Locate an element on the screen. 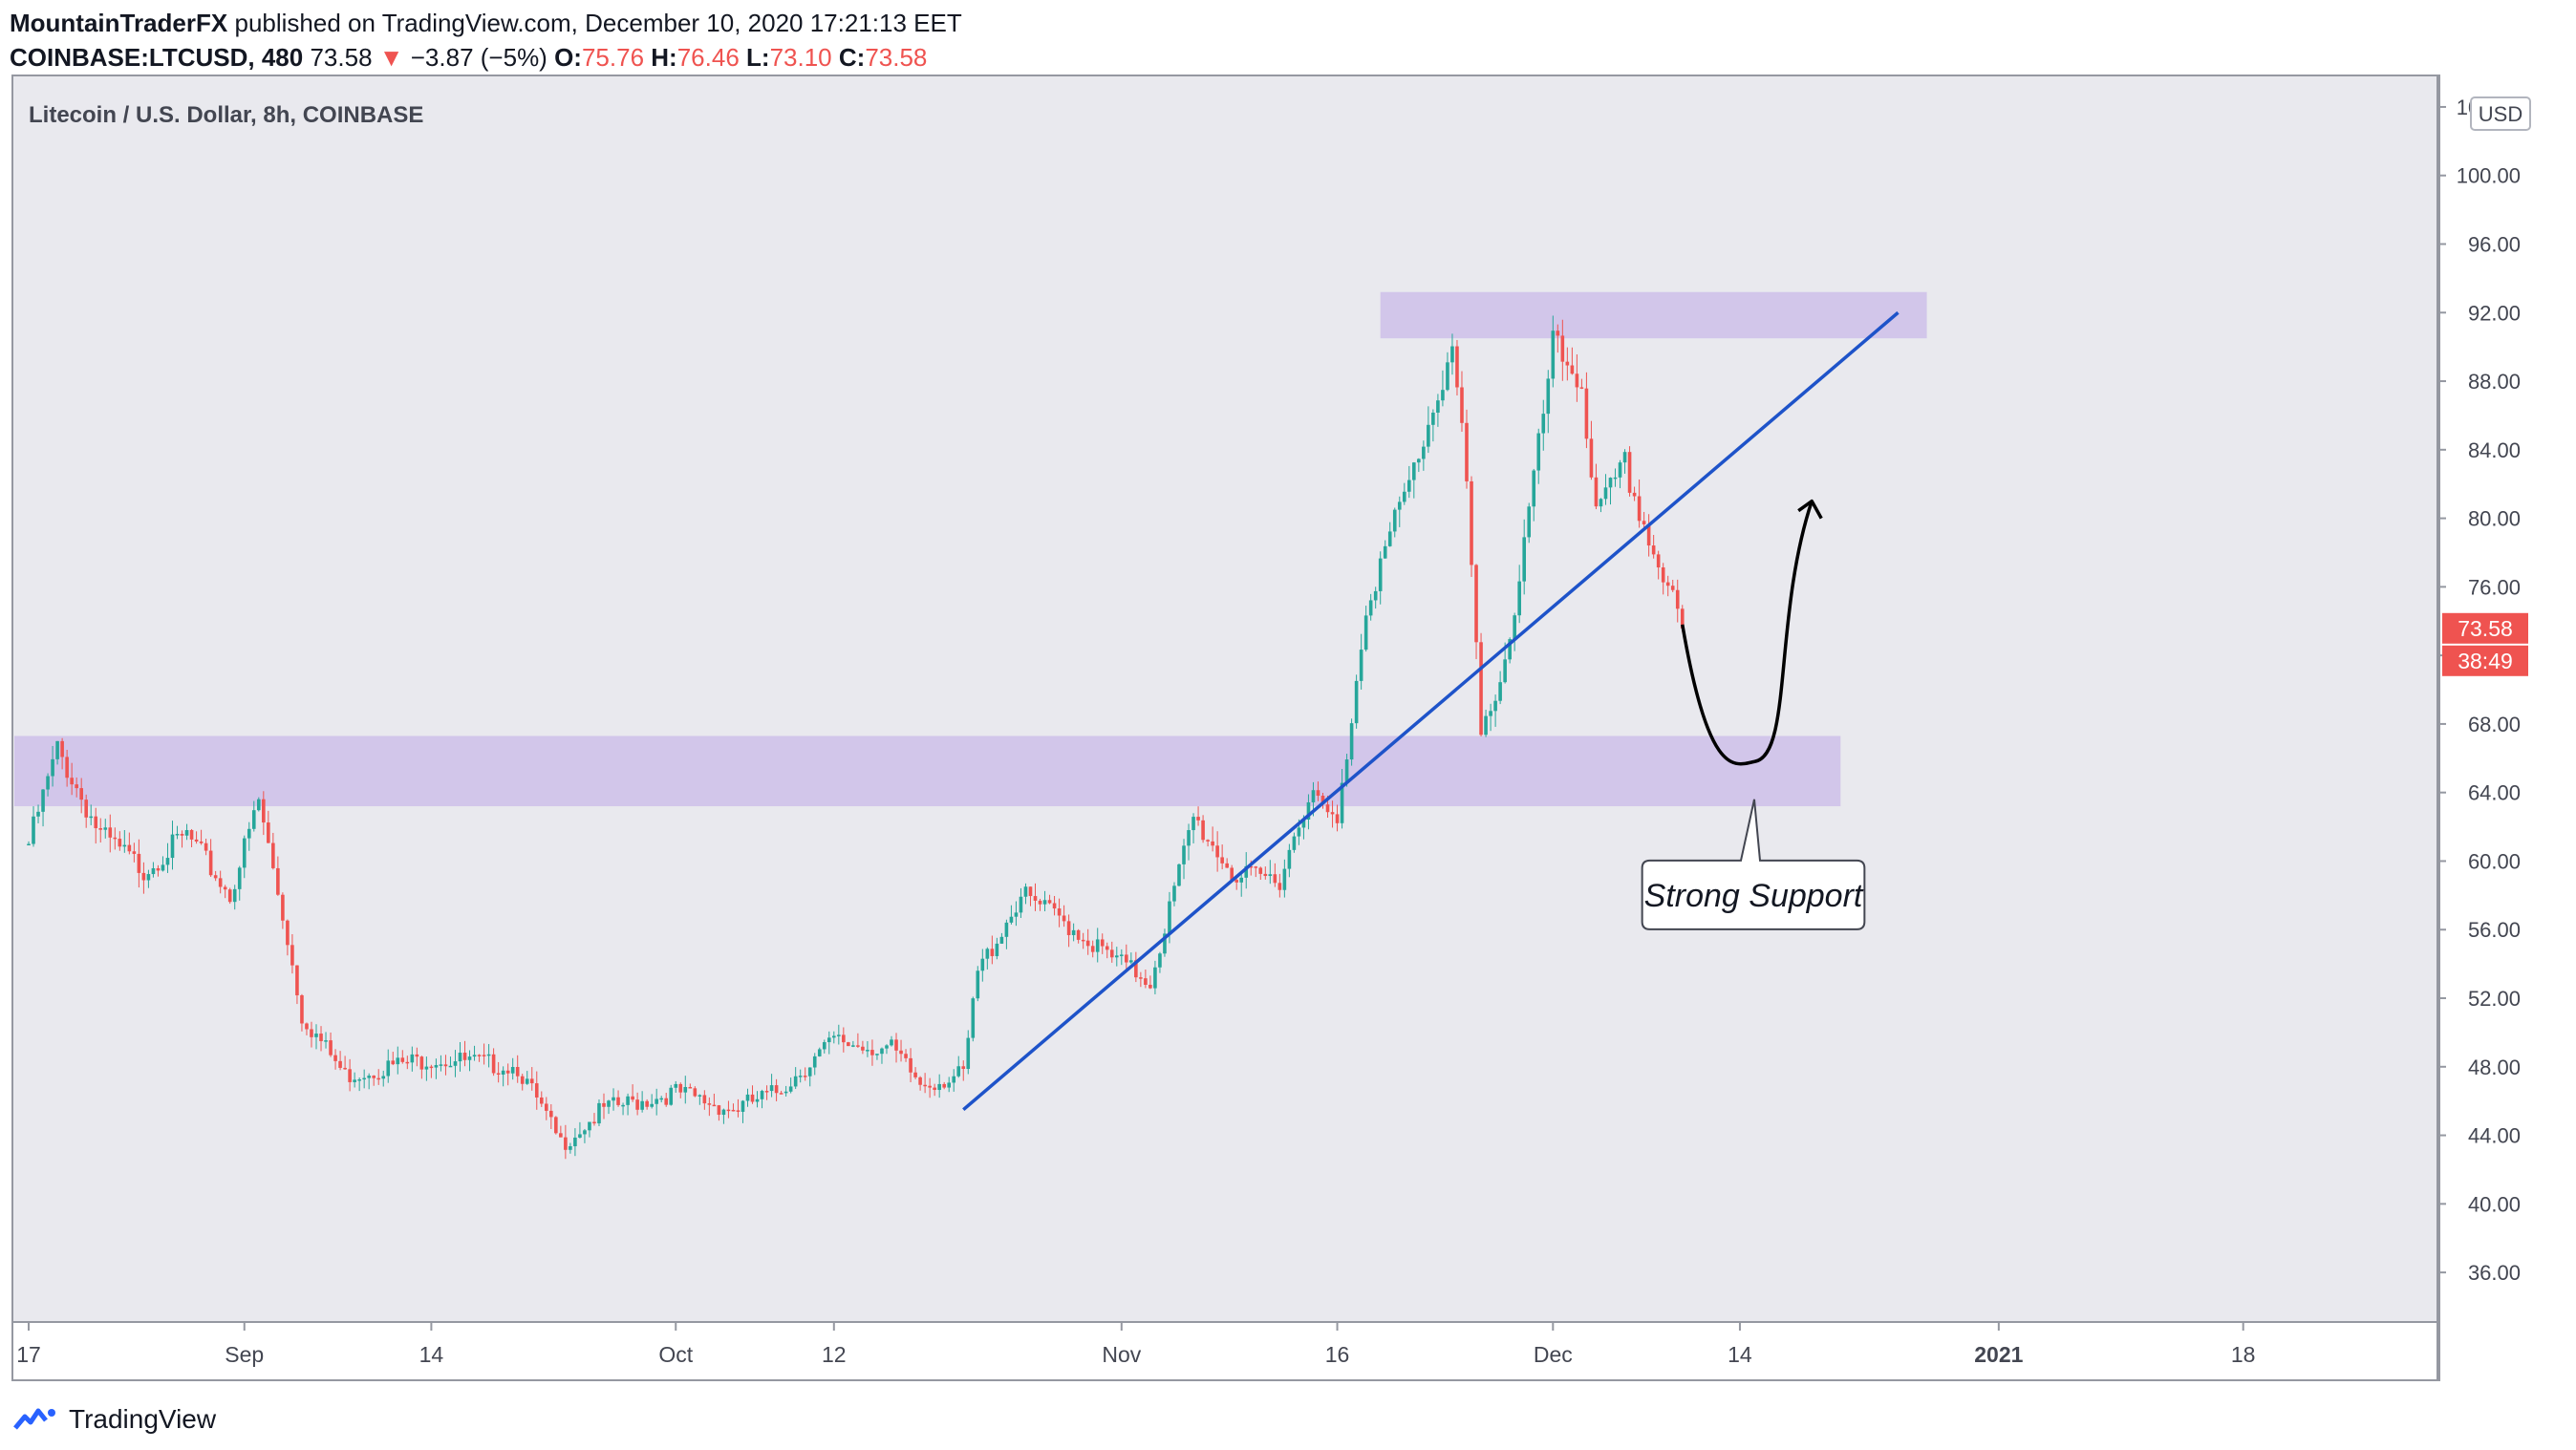  y-tick-label: 76.00 is located at coordinates (2494, 587).